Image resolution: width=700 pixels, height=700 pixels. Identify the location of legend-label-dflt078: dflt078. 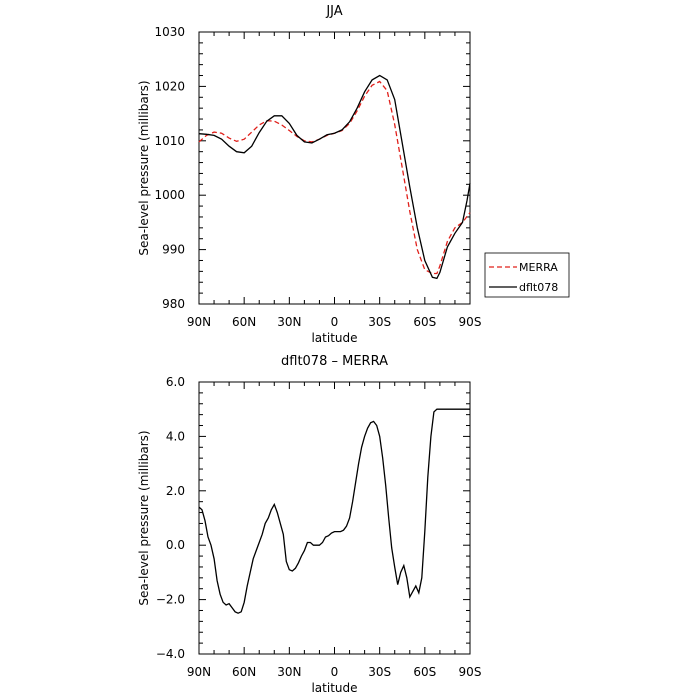
(538, 287).